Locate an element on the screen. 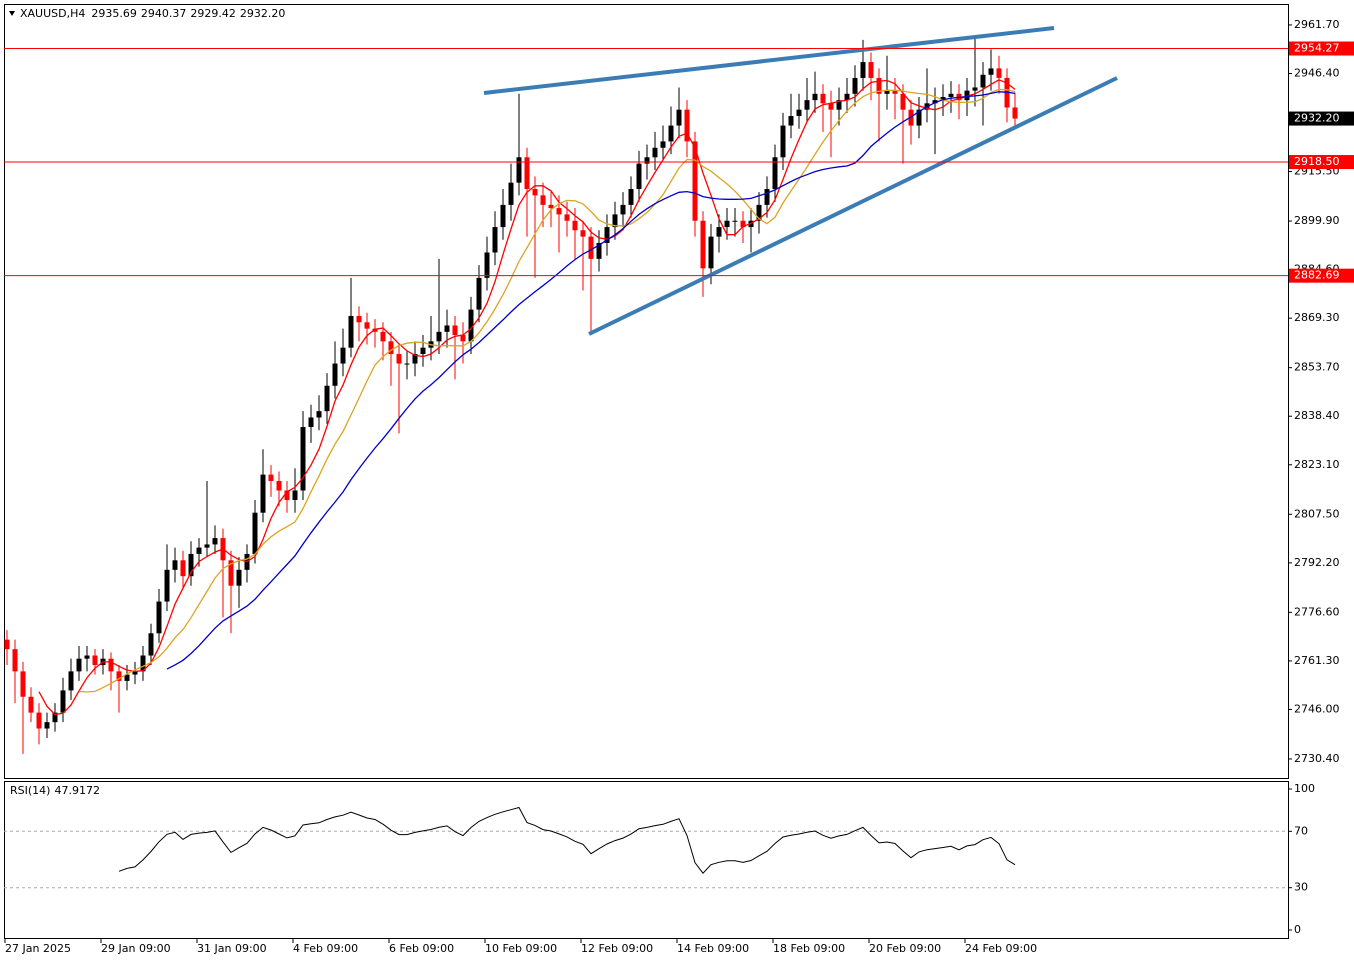 The image size is (1354, 964). rsi-tick-label: 0 is located at coordinates (1297, 929).